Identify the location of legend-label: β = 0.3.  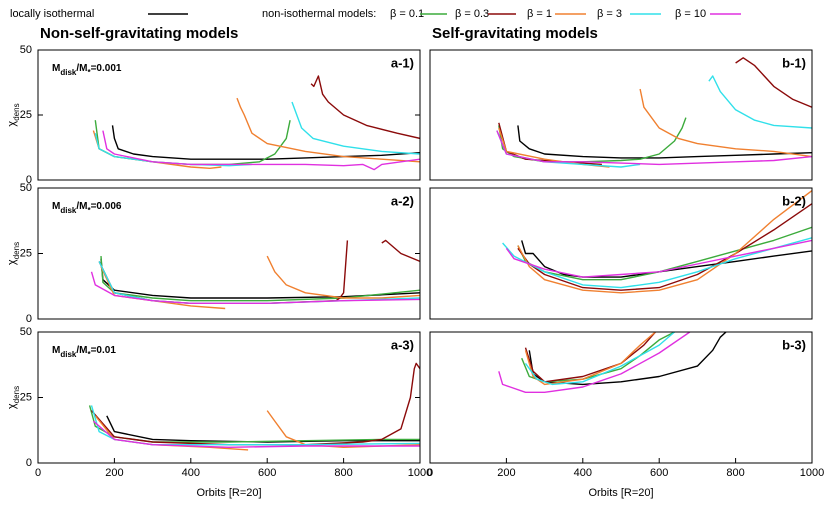
(472, 14).